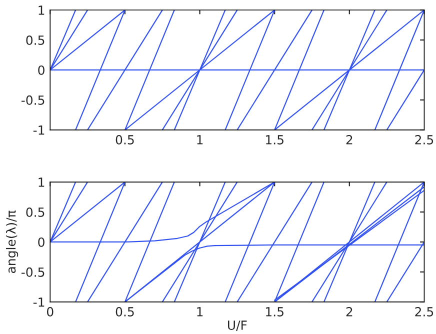  Describe the element at coordinates (50, 311) in the screenshot. I see `x-tick-label: 0` at that location.